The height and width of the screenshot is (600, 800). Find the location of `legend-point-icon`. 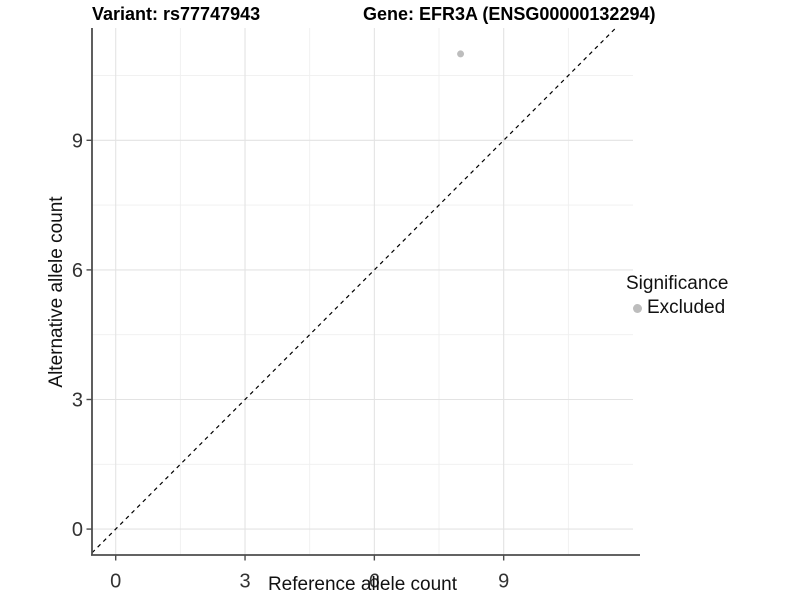

legend-point-icon is located at coordinates (637, 308).